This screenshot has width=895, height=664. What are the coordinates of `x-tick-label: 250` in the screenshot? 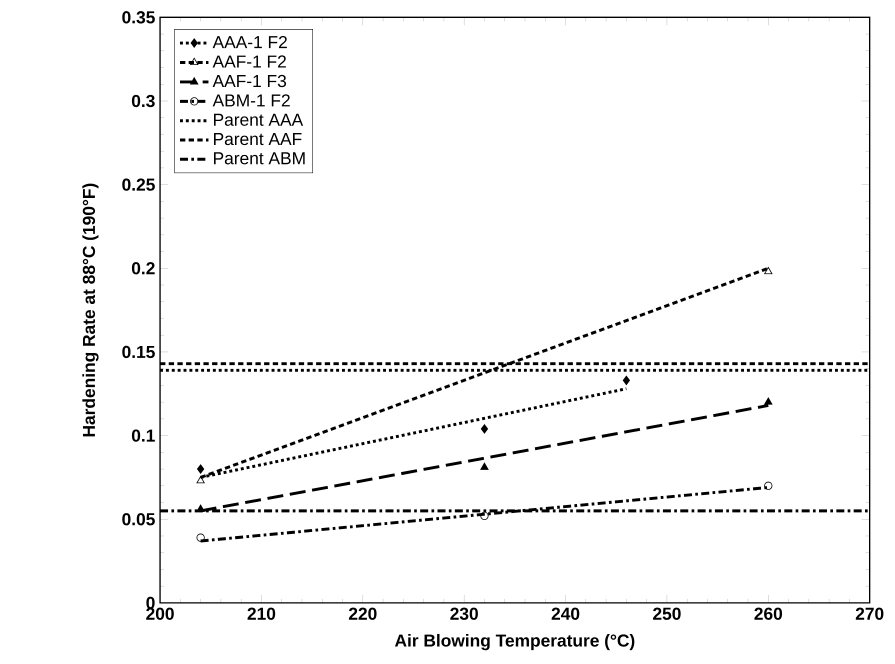 It's located at (667, 613).